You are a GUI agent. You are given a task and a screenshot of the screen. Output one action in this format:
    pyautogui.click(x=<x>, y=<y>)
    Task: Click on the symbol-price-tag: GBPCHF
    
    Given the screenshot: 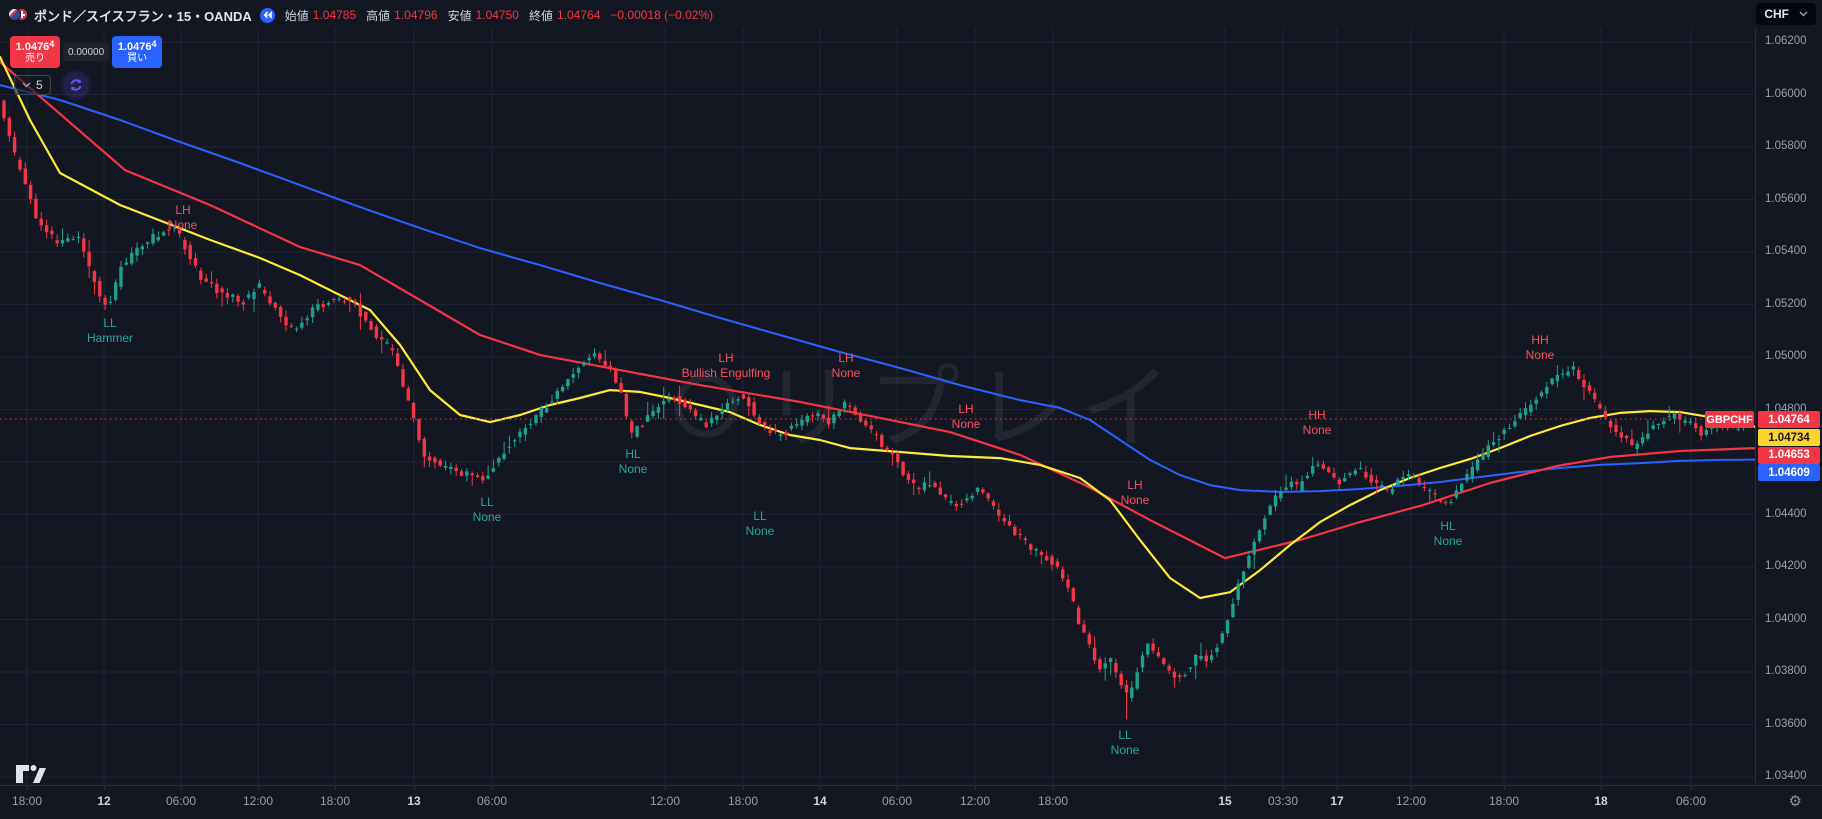 What is the action you would take?
    pyautogui.click(x=1729, y=419)
    